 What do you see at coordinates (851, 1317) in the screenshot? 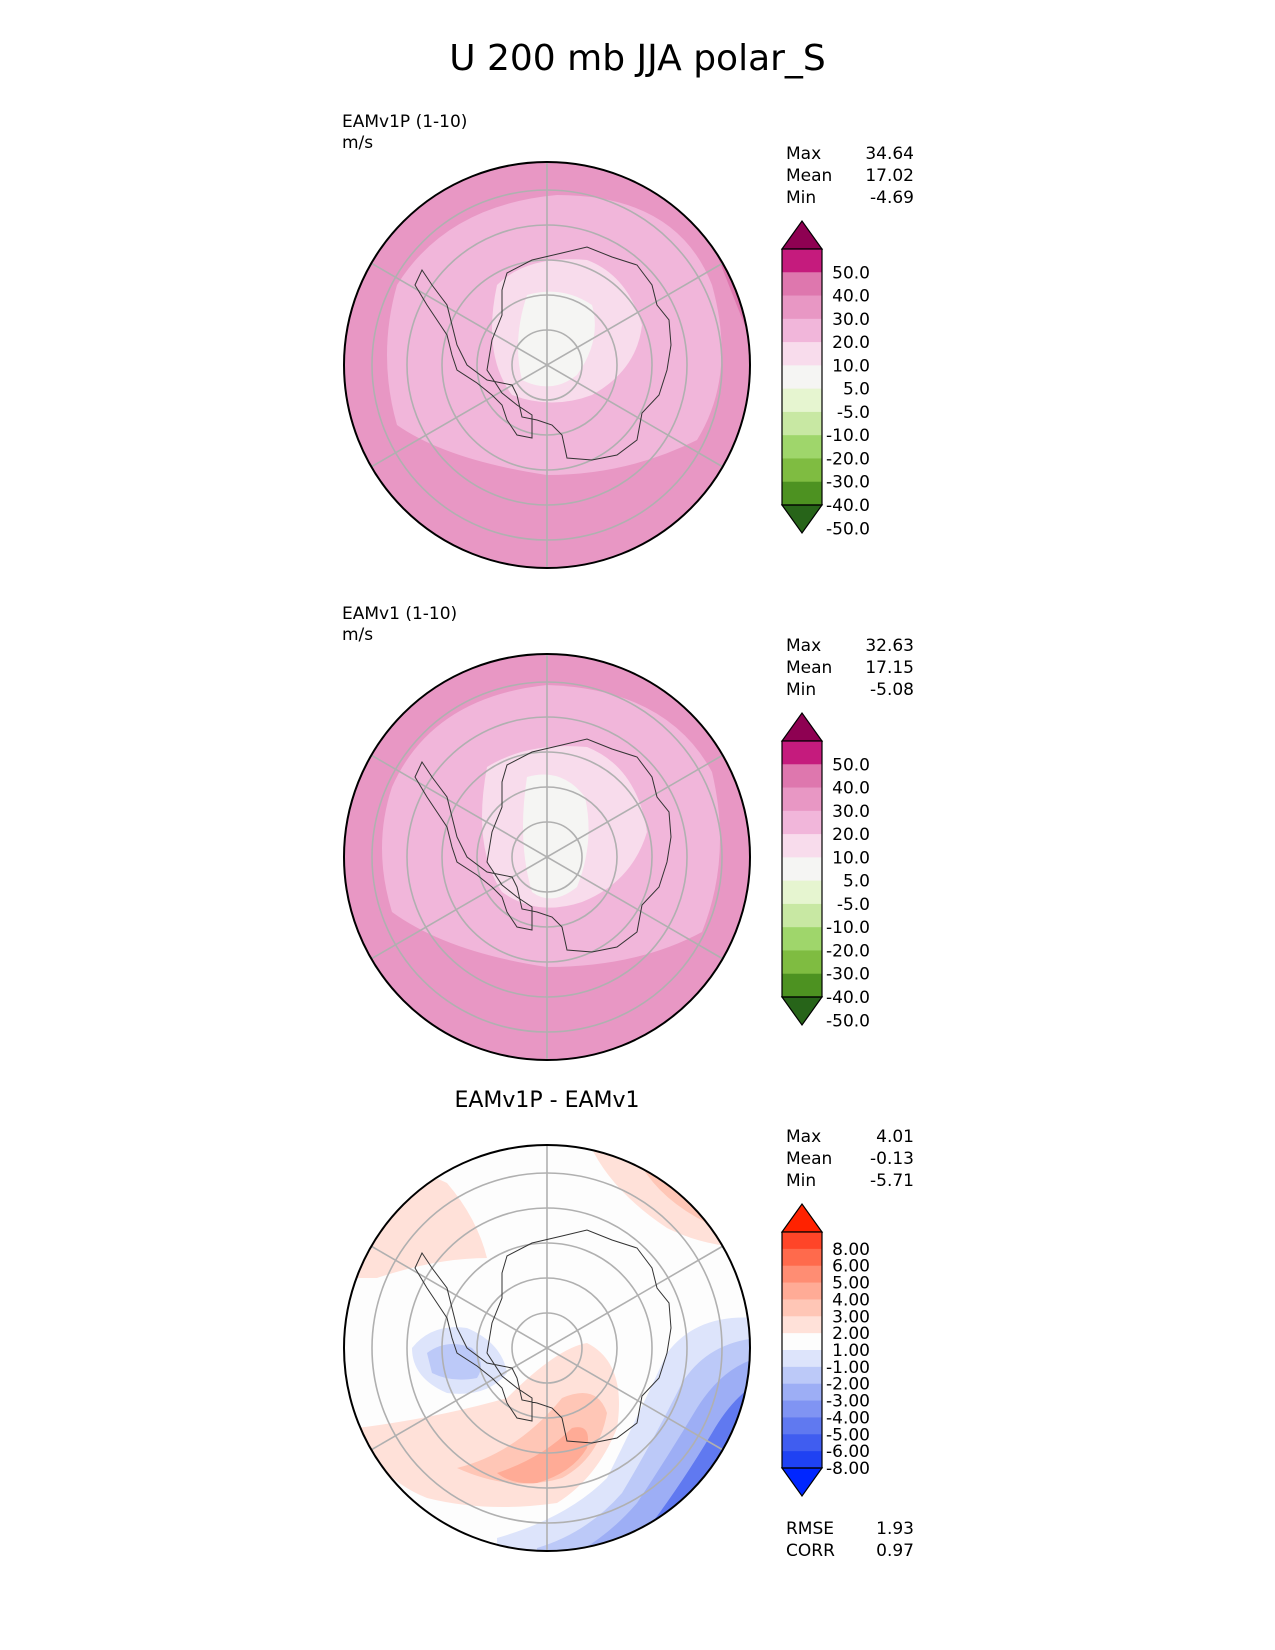
I see `colorbar-tick-label: 3.00` at bounding box center [851, 1317].